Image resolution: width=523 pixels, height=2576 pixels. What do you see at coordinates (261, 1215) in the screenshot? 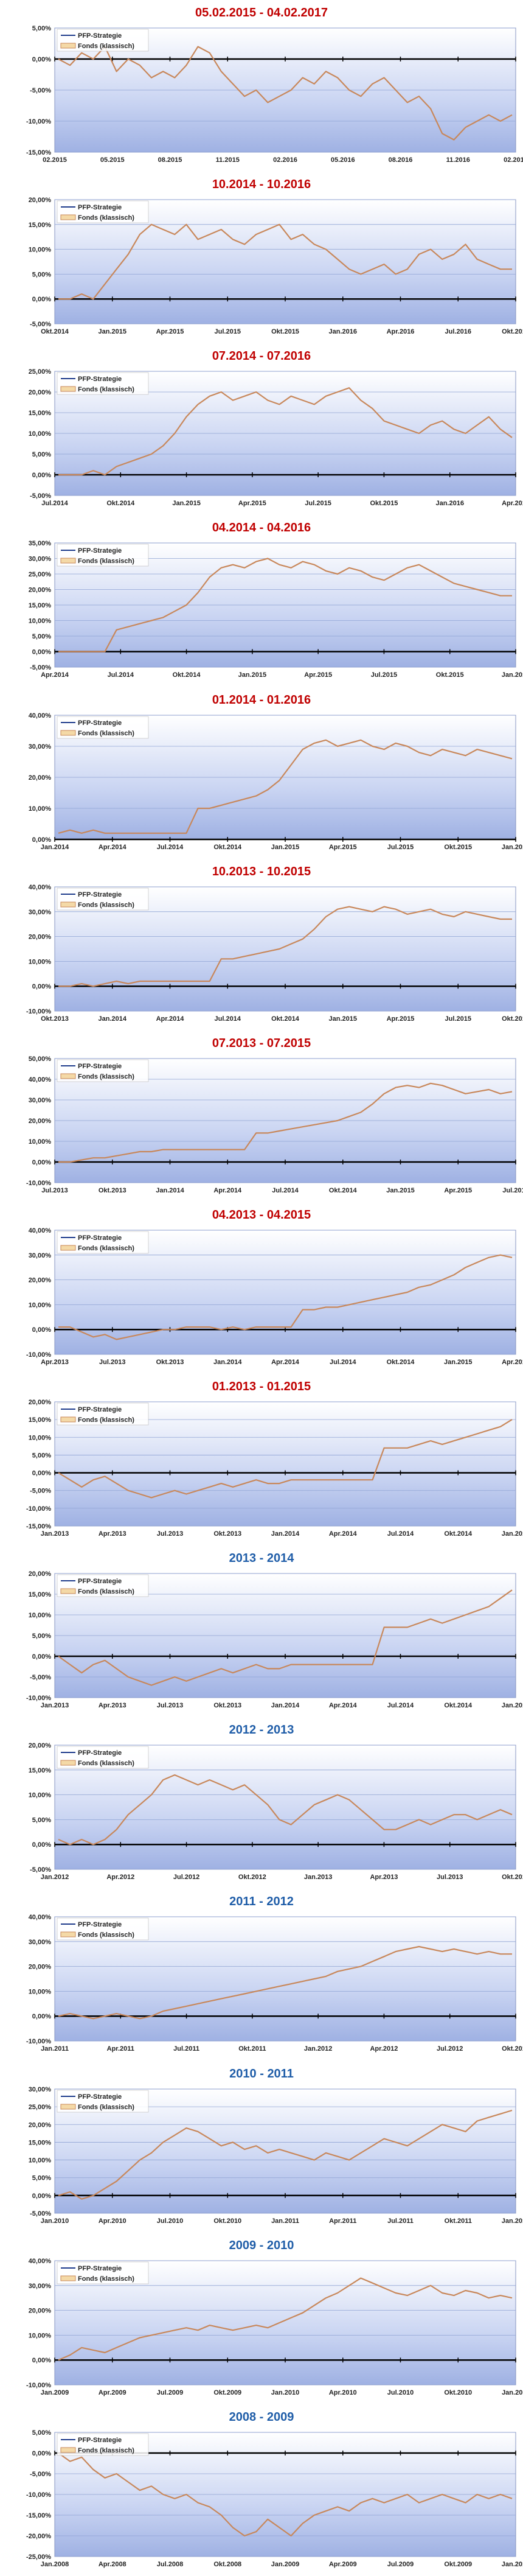
I see `chart-title: 04.2013 - 04.2015` at bounding box center [261, 1215].